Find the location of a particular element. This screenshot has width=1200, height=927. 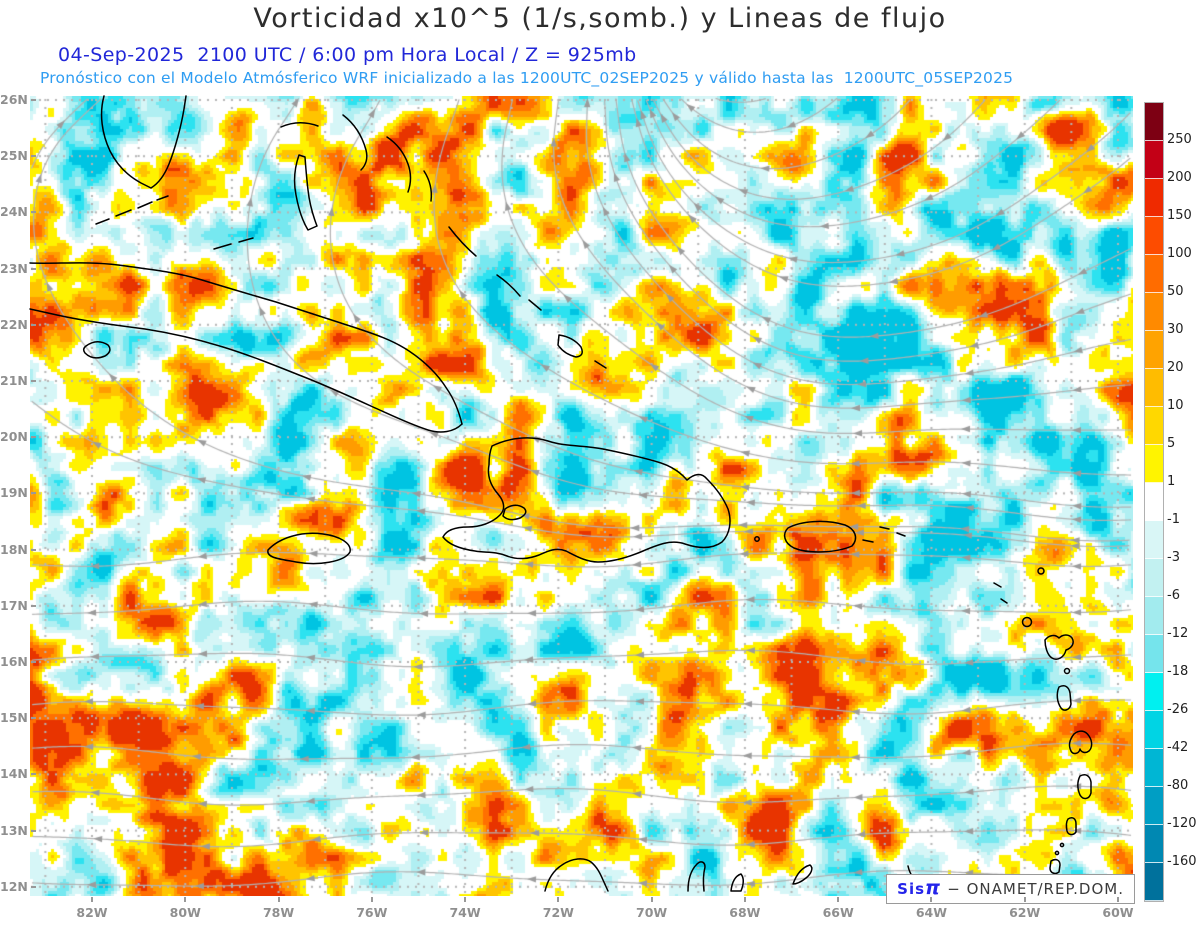

lat-label: 23N is located at coordinates (14, 268).